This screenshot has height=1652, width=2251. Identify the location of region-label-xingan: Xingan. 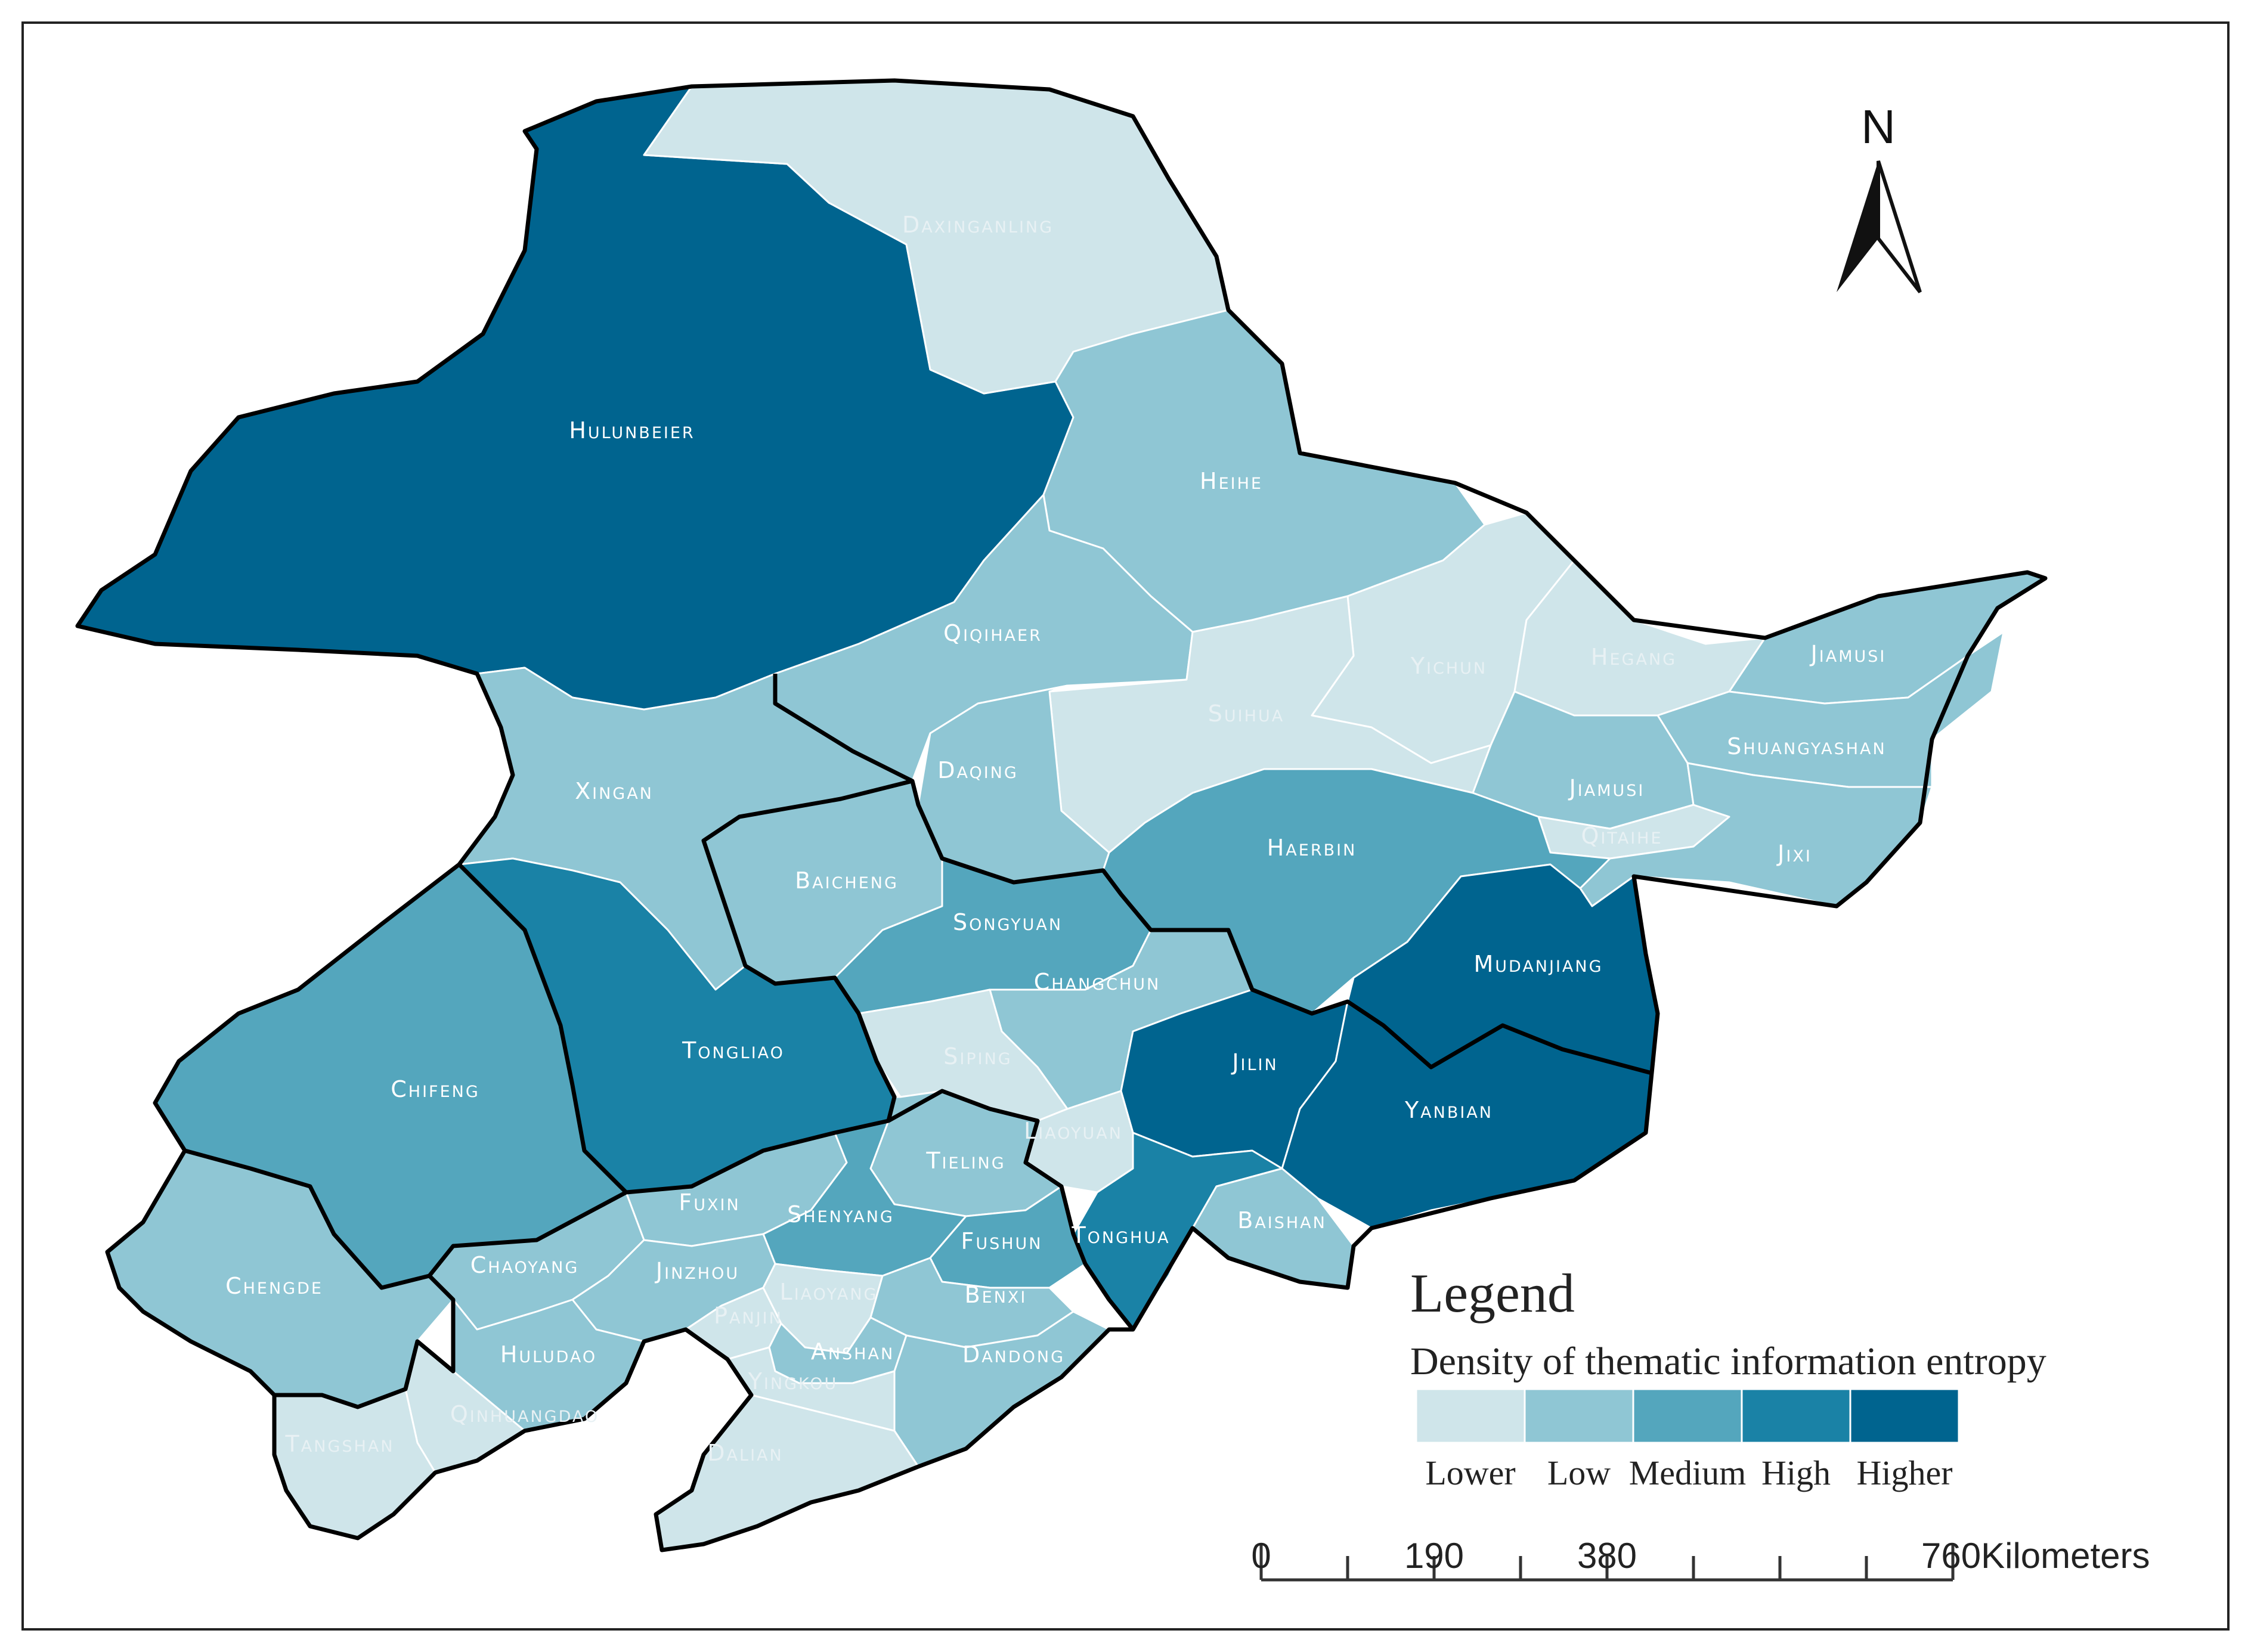
(614, 791).